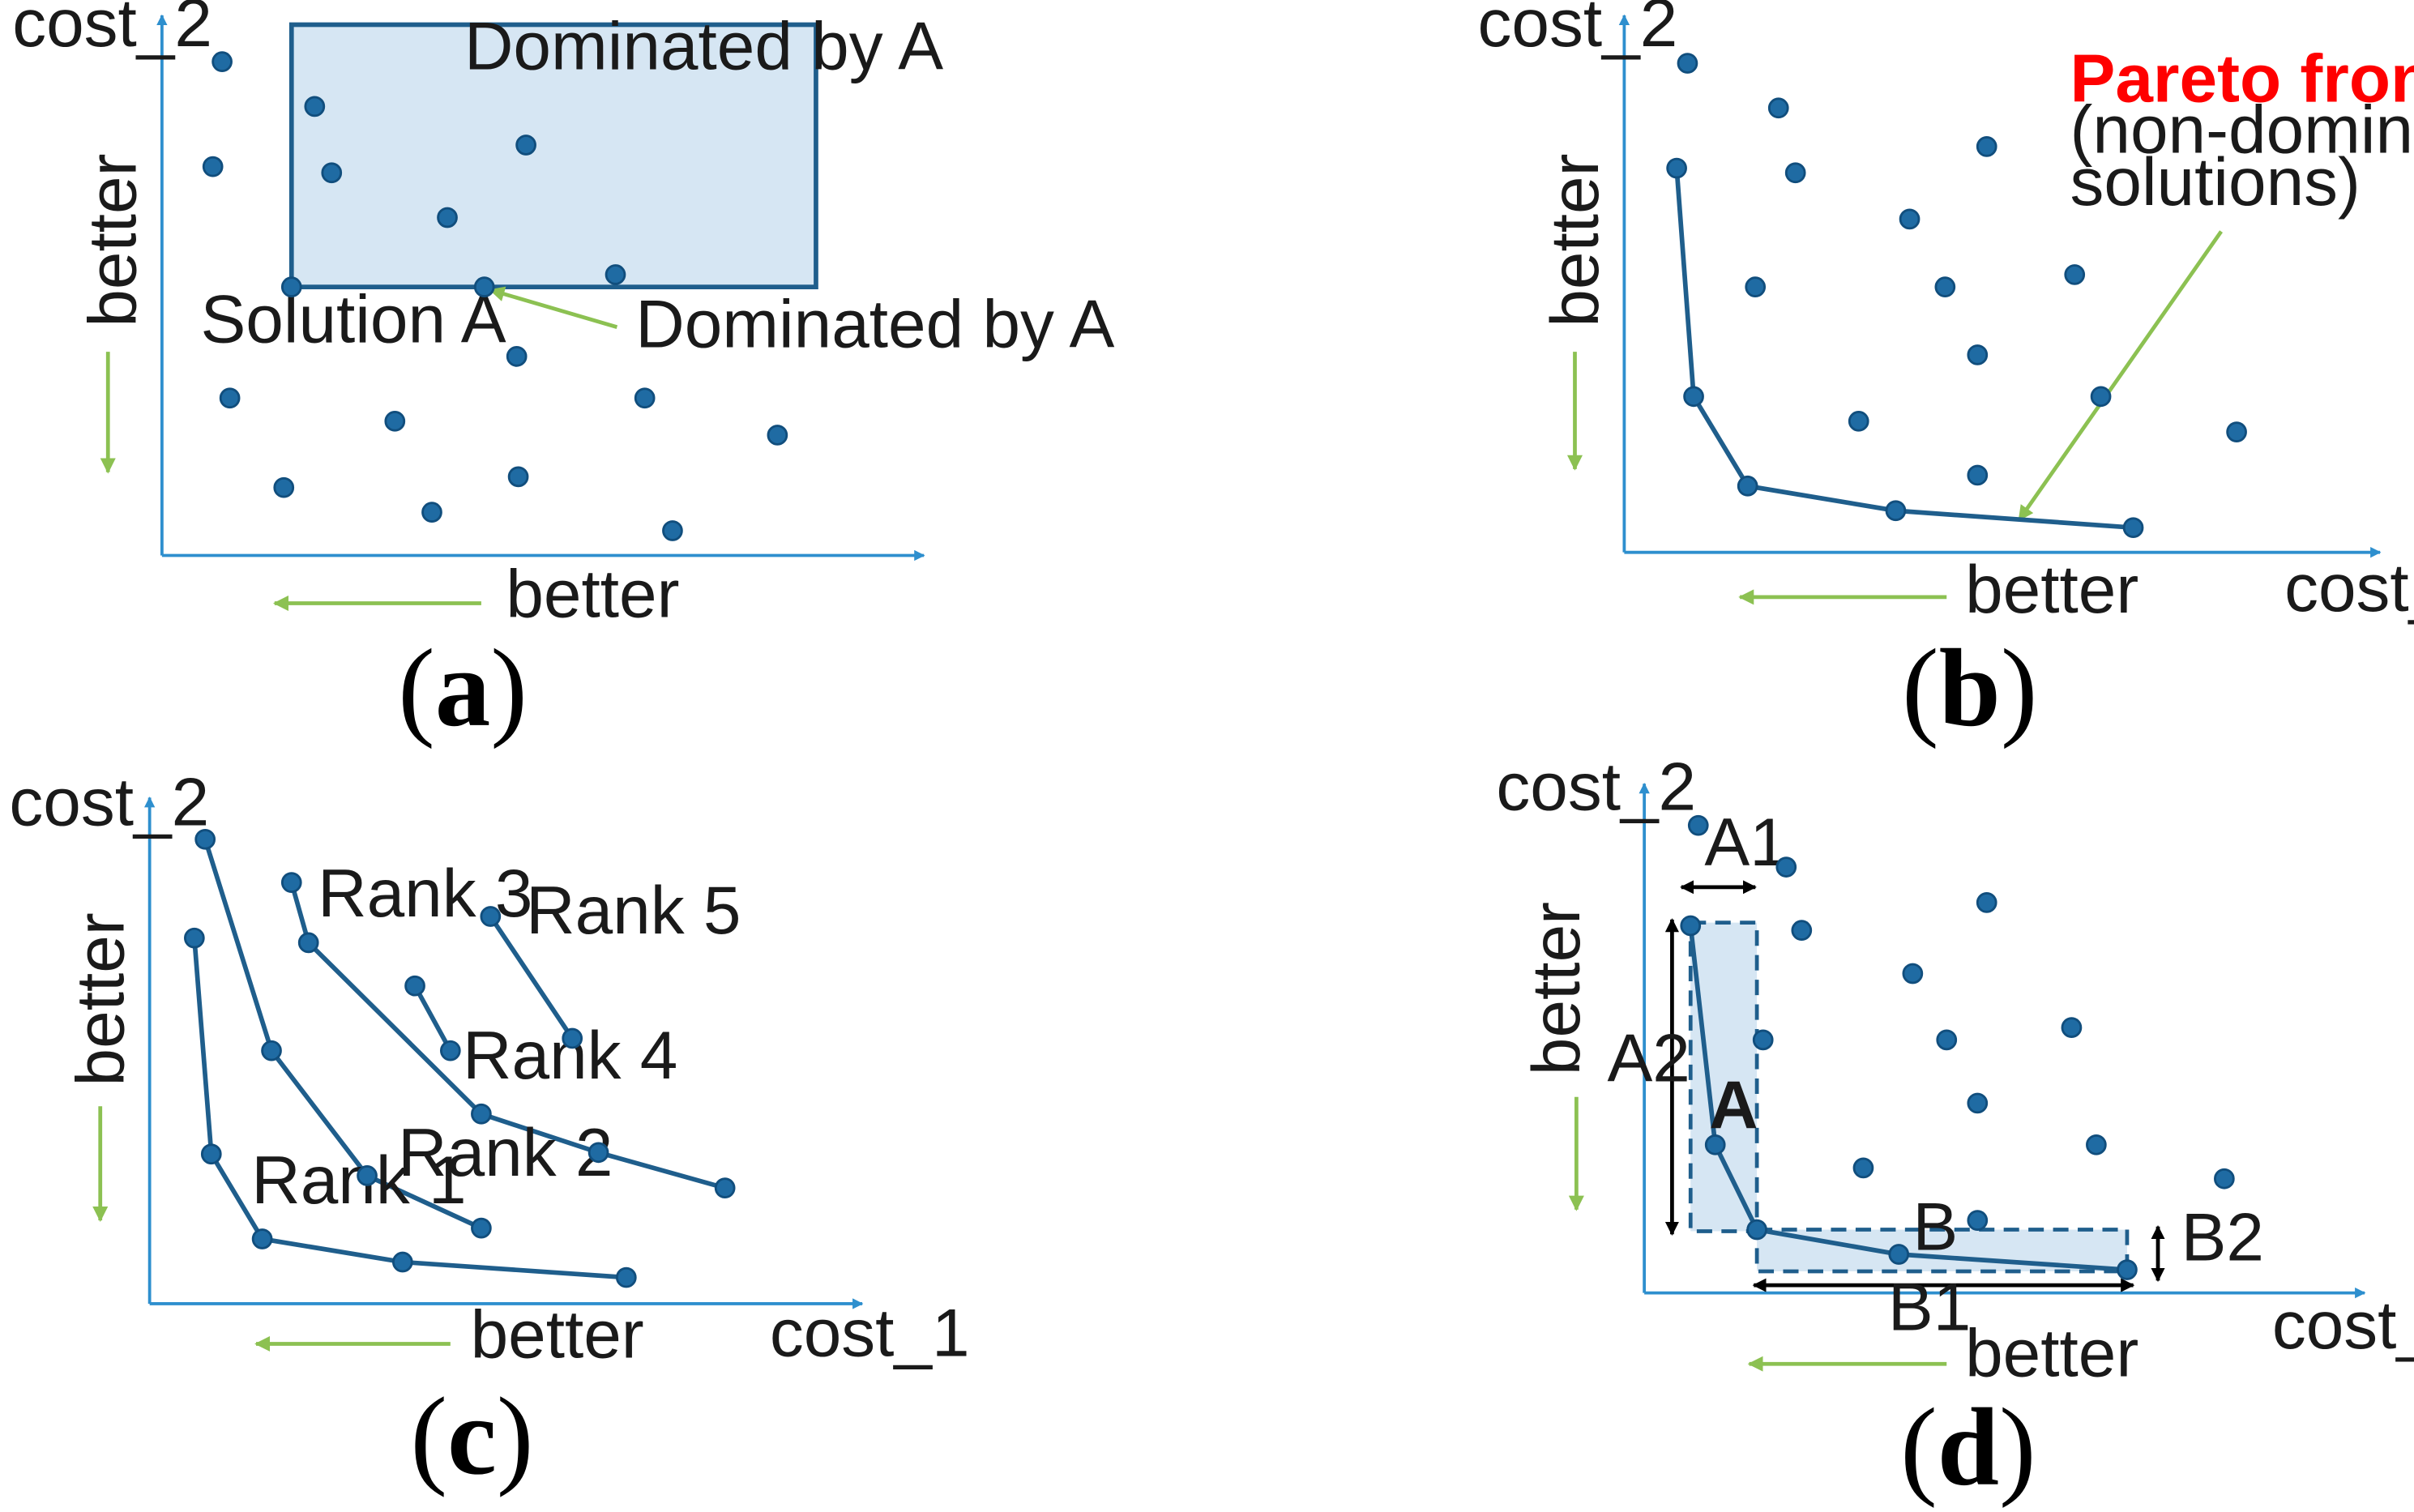 Image resolution: width=2414 pixels, height=1512 pixels. Describe the element at coordinates (2242, 79) in the screenshot. I see `pareto-front-title: Pareto front` at that location.